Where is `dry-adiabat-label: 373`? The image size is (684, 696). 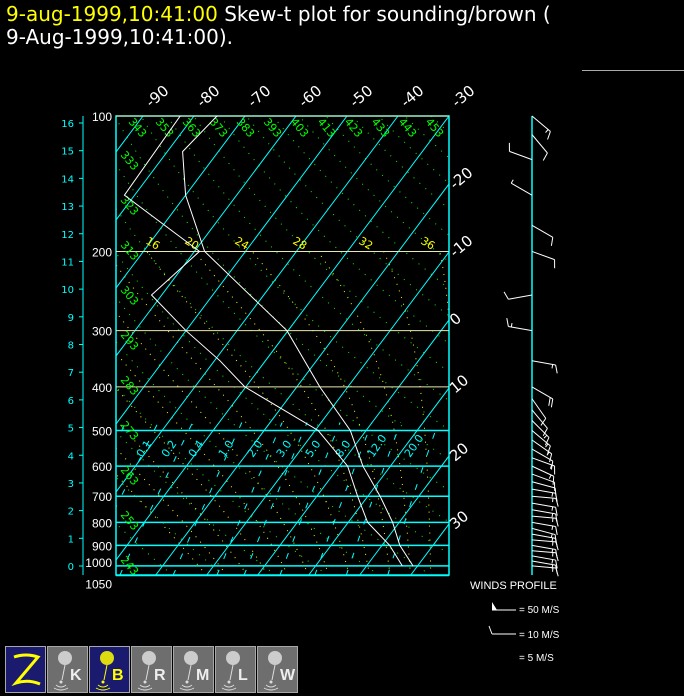
dry-adiabat-label: 373 is located at coordinates (218, 128).